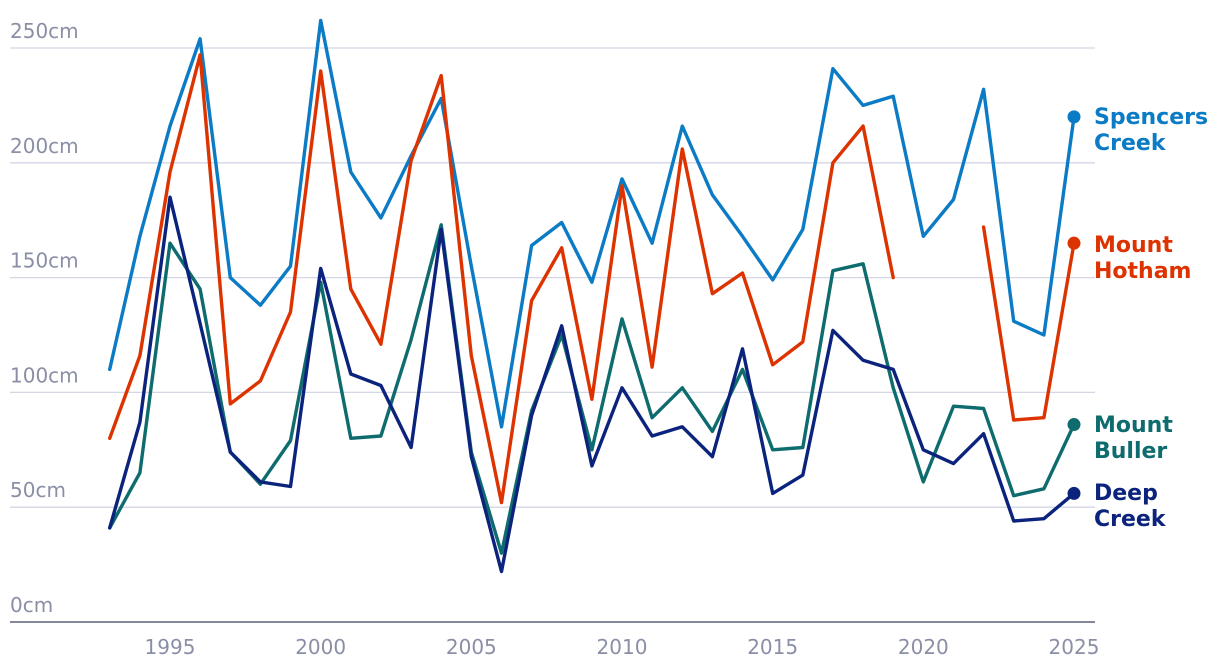  I want to click on series-line-mount-hotham, so click(1028, 323).